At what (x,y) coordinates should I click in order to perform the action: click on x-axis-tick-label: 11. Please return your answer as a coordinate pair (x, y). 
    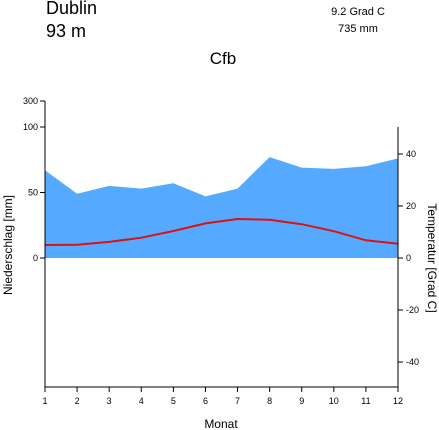
    Looking at the image, I should click on (365, 401).